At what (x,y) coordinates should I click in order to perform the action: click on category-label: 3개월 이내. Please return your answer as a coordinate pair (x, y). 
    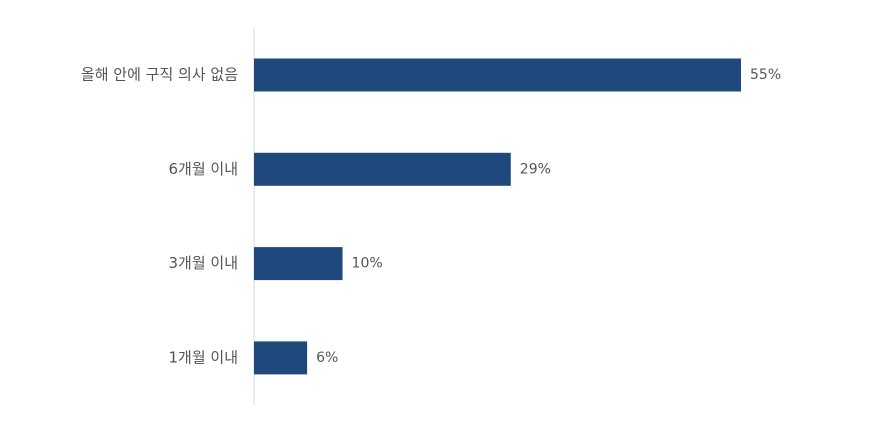
    Looking at the image, I should click on (203, 263).